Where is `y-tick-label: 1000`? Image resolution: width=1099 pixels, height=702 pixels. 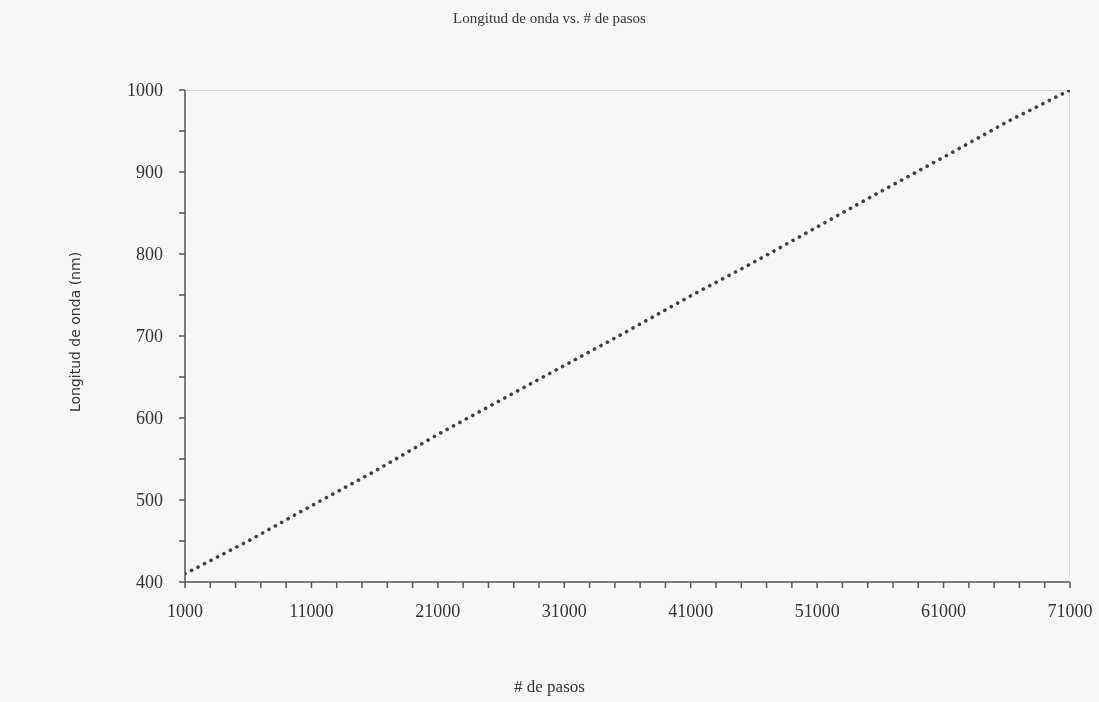
y-tick-label: 1000 is located at coordinates (145, 90).